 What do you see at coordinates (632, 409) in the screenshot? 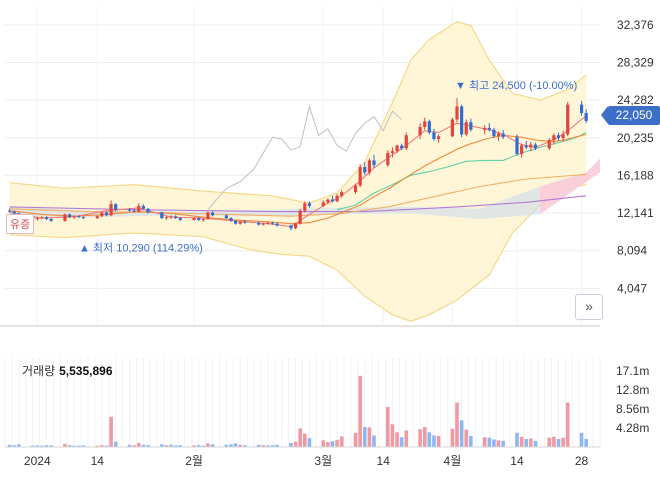
I see `volume-tick-label: 8.56m` at bounding box center [632, 409].